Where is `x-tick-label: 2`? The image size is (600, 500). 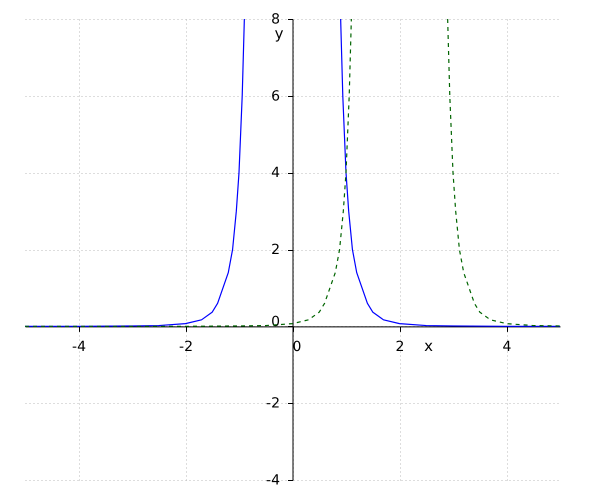
x-tick-label: 2 is located at coordinates (400, 346).